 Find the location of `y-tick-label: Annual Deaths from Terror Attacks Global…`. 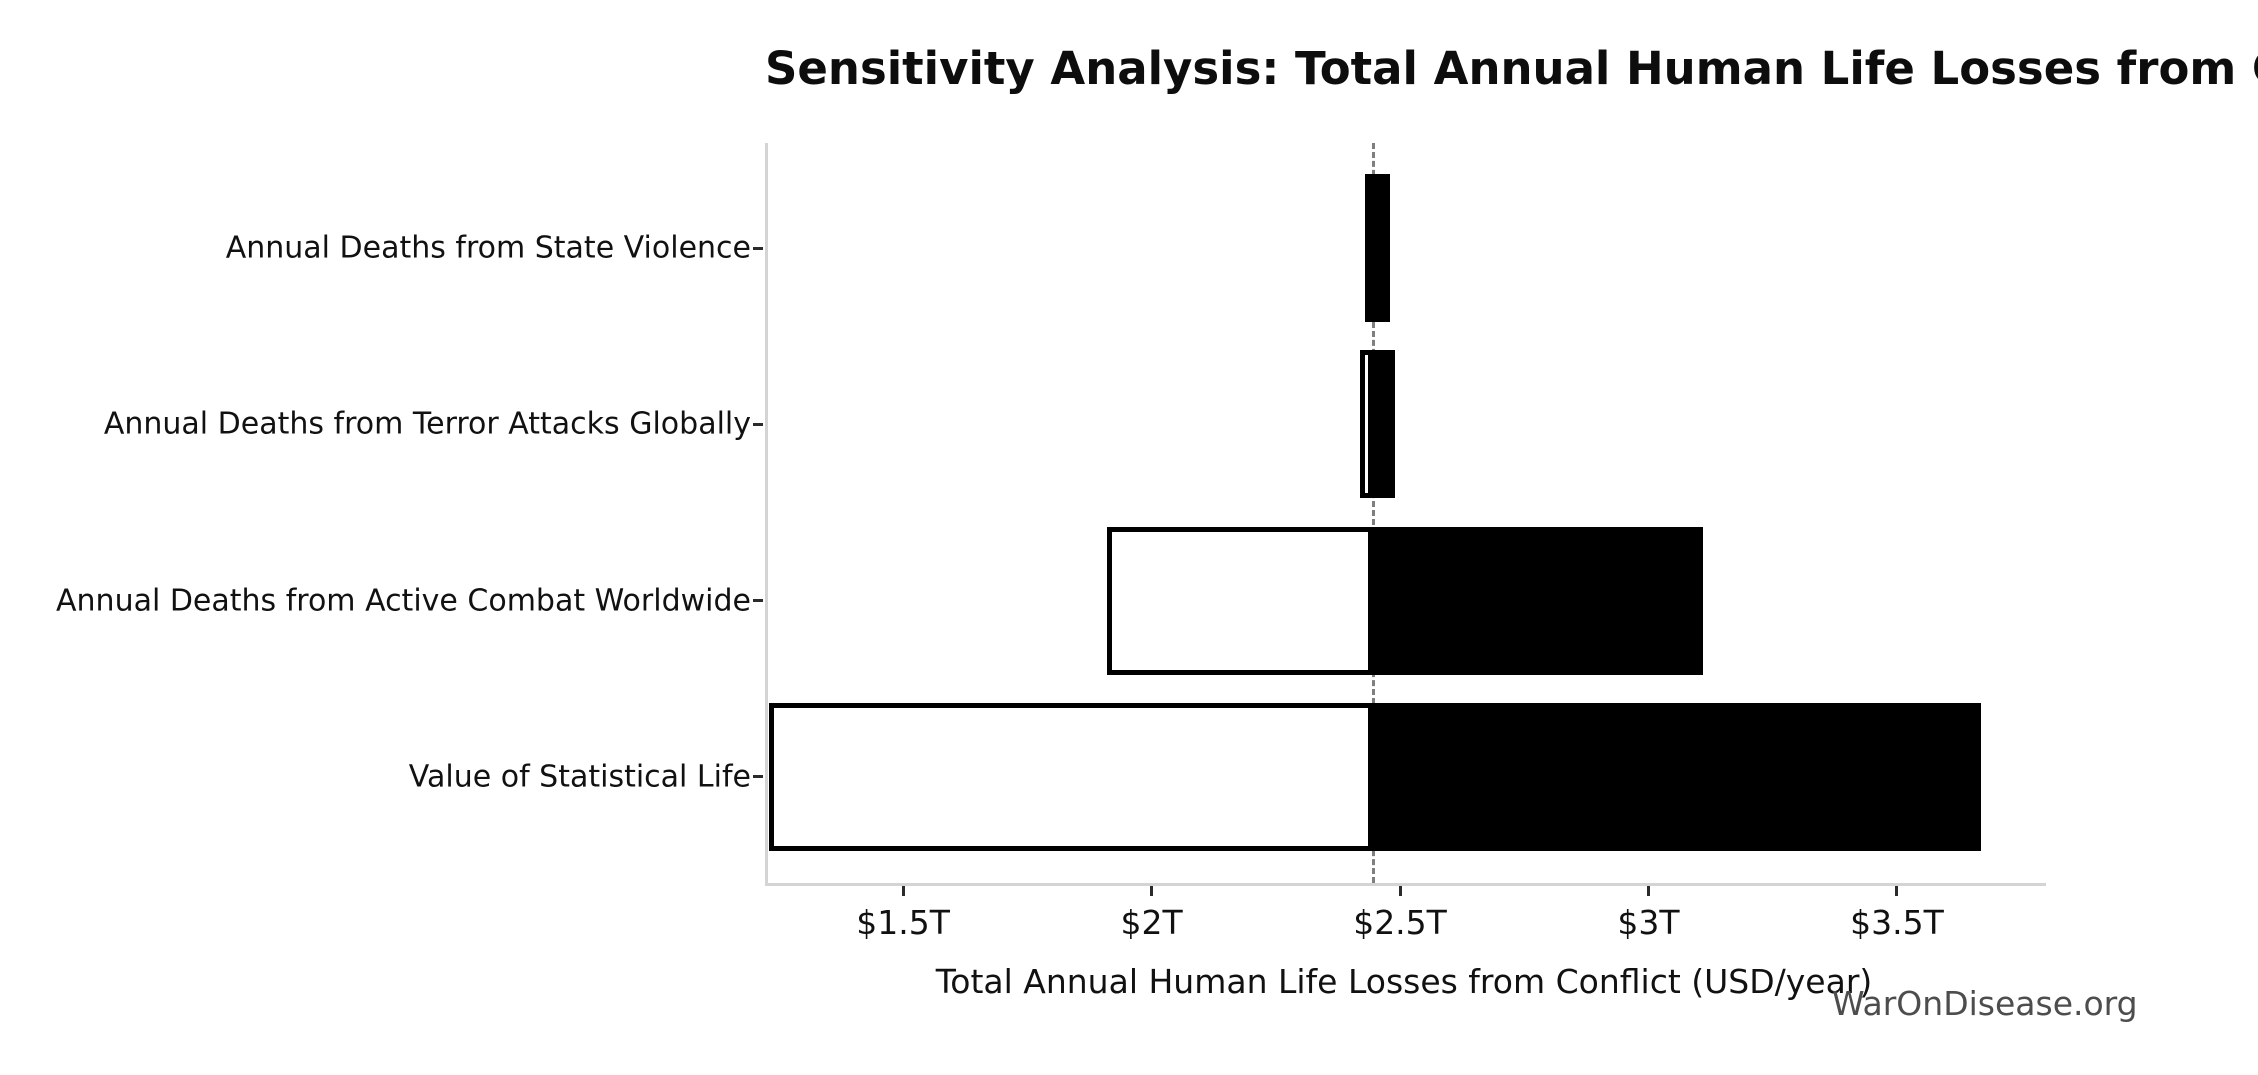

y-tick-label: Annual Deaths from Terror Attacks Global… is located at coordinates (427, 424).